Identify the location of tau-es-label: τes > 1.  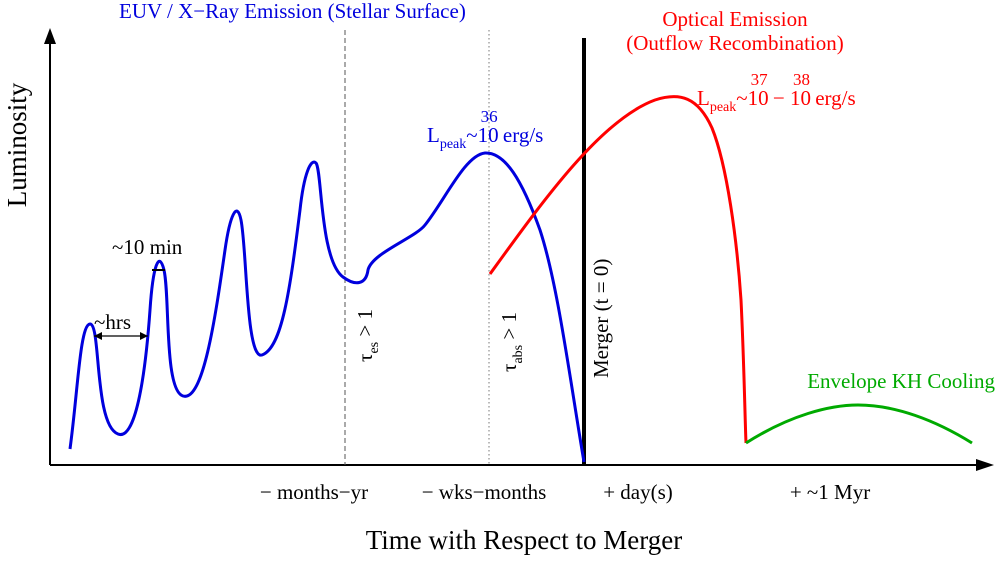
(367, 335).